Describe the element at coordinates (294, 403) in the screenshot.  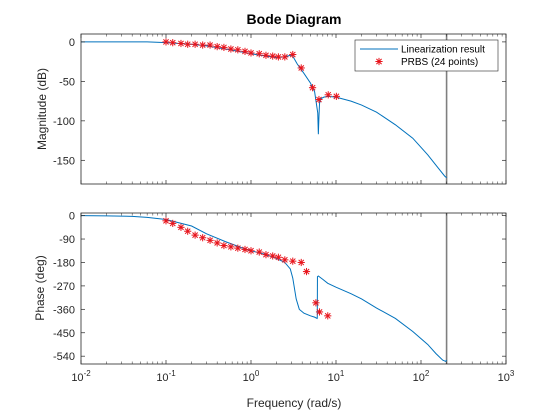
I see `x-axis-label: Frequency (rad/s)` at that location.